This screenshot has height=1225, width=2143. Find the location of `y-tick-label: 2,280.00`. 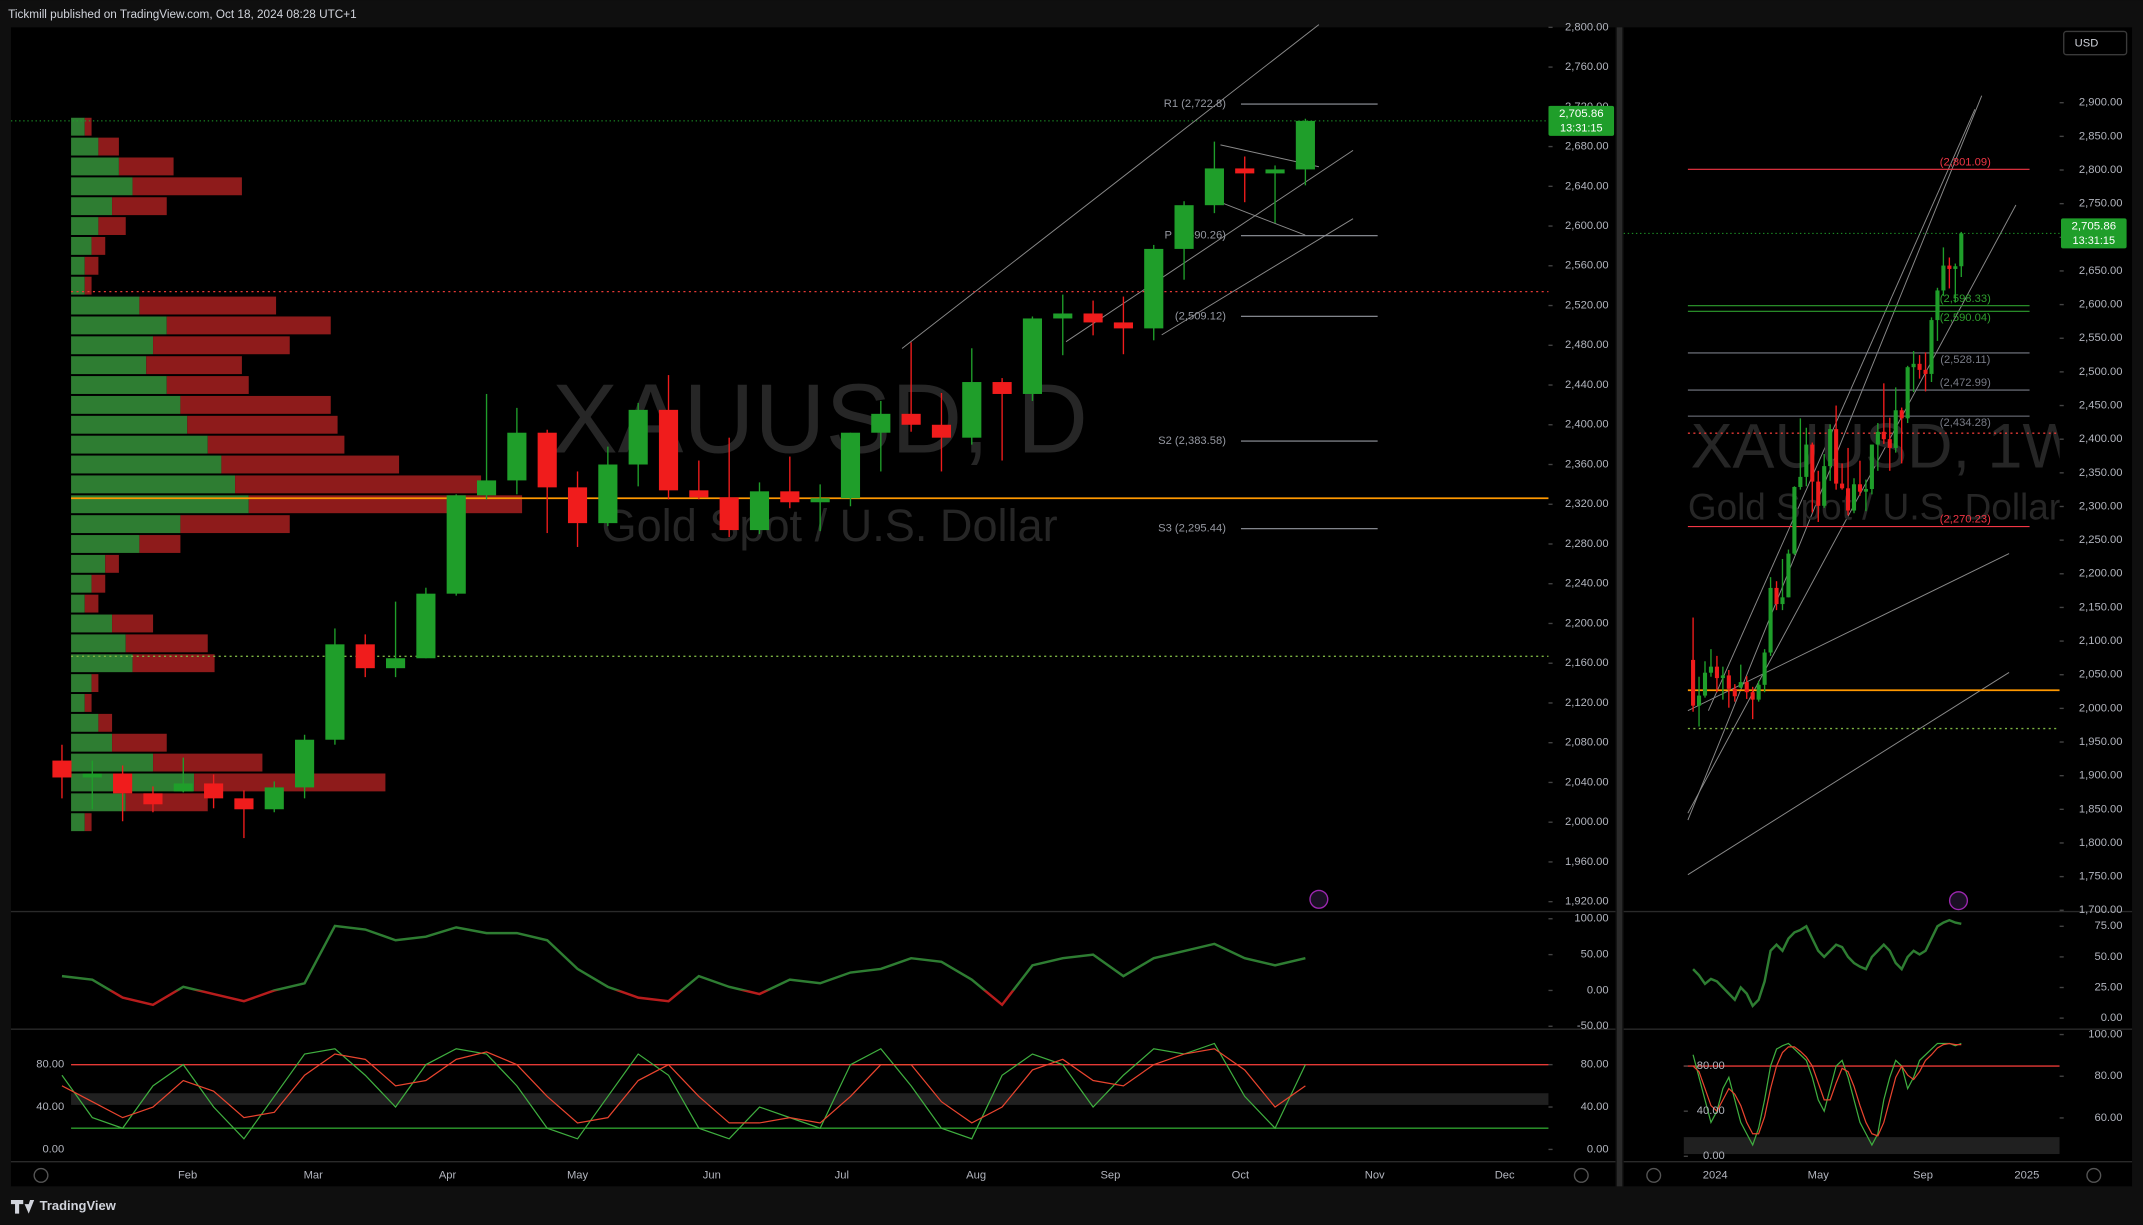

y-tick-label: 2,280.00 is located at coordinates (1587, 544).